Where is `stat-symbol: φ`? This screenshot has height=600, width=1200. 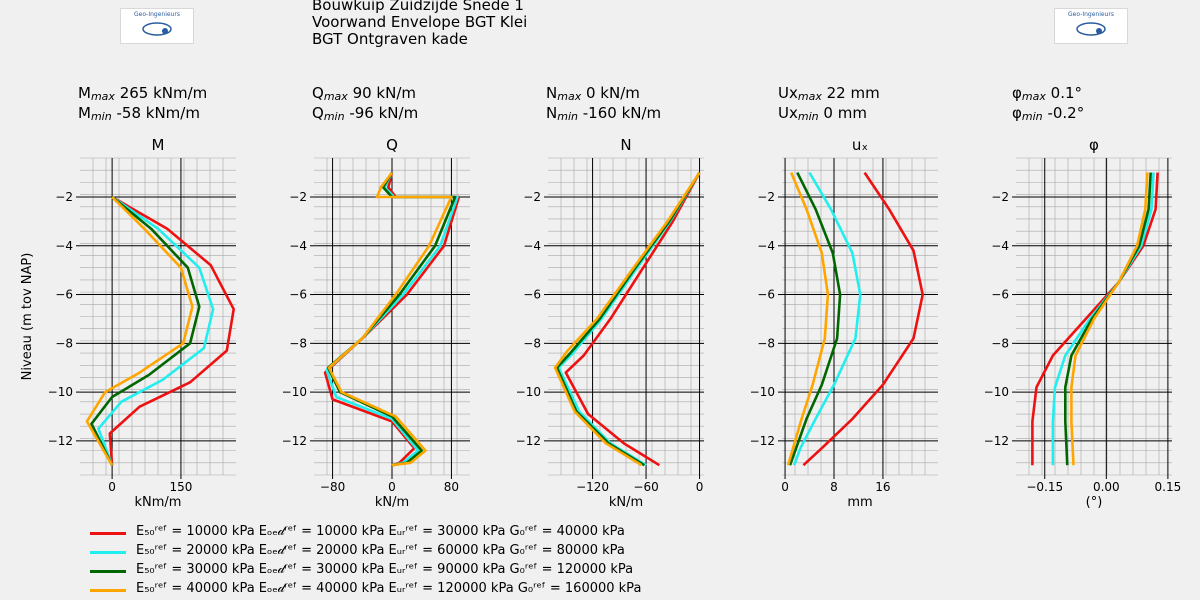
stat-symbol: φ is located at coordinates (1017, 113).